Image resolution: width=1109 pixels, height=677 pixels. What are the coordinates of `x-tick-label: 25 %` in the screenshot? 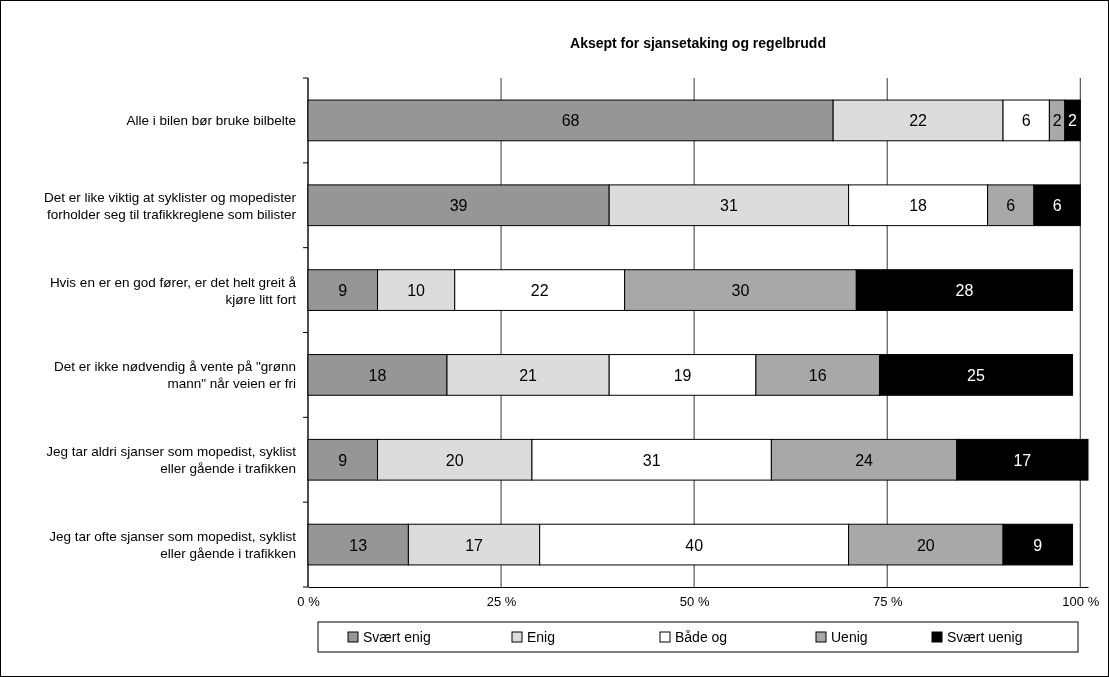 It's located at (501, 602).